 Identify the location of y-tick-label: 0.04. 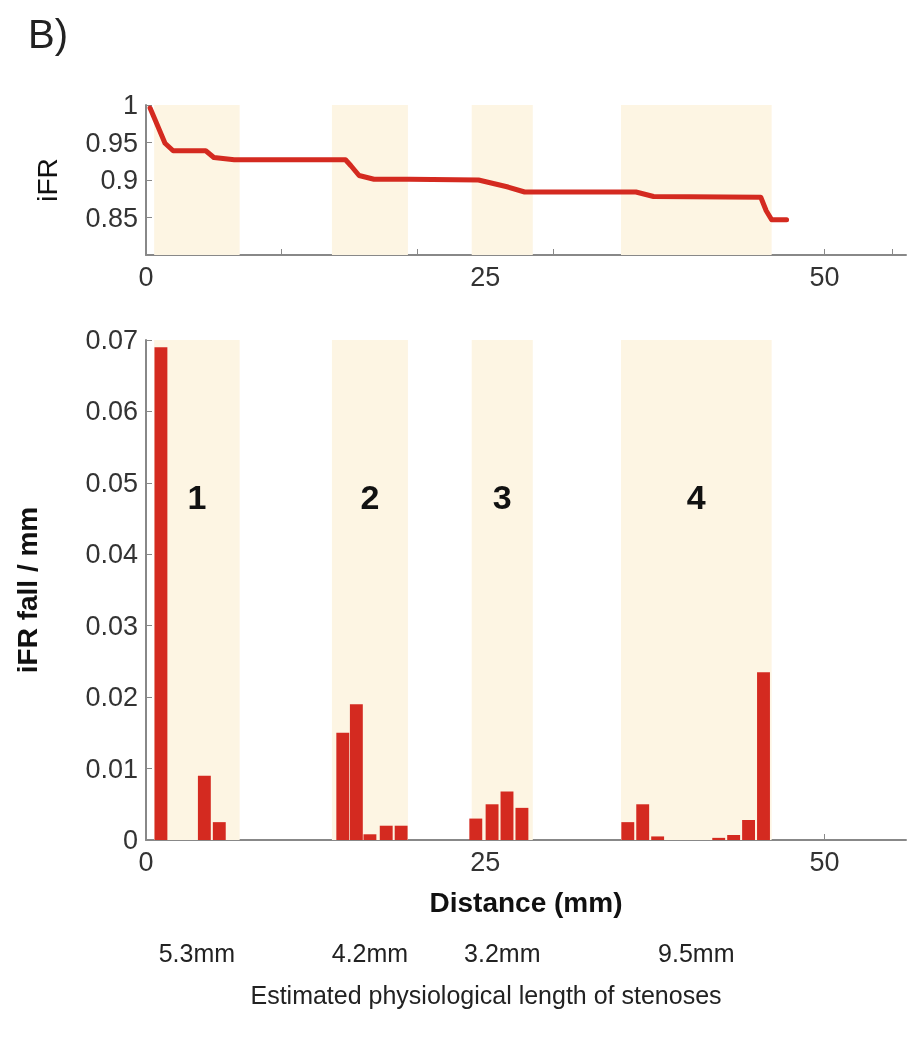
(111, 554).